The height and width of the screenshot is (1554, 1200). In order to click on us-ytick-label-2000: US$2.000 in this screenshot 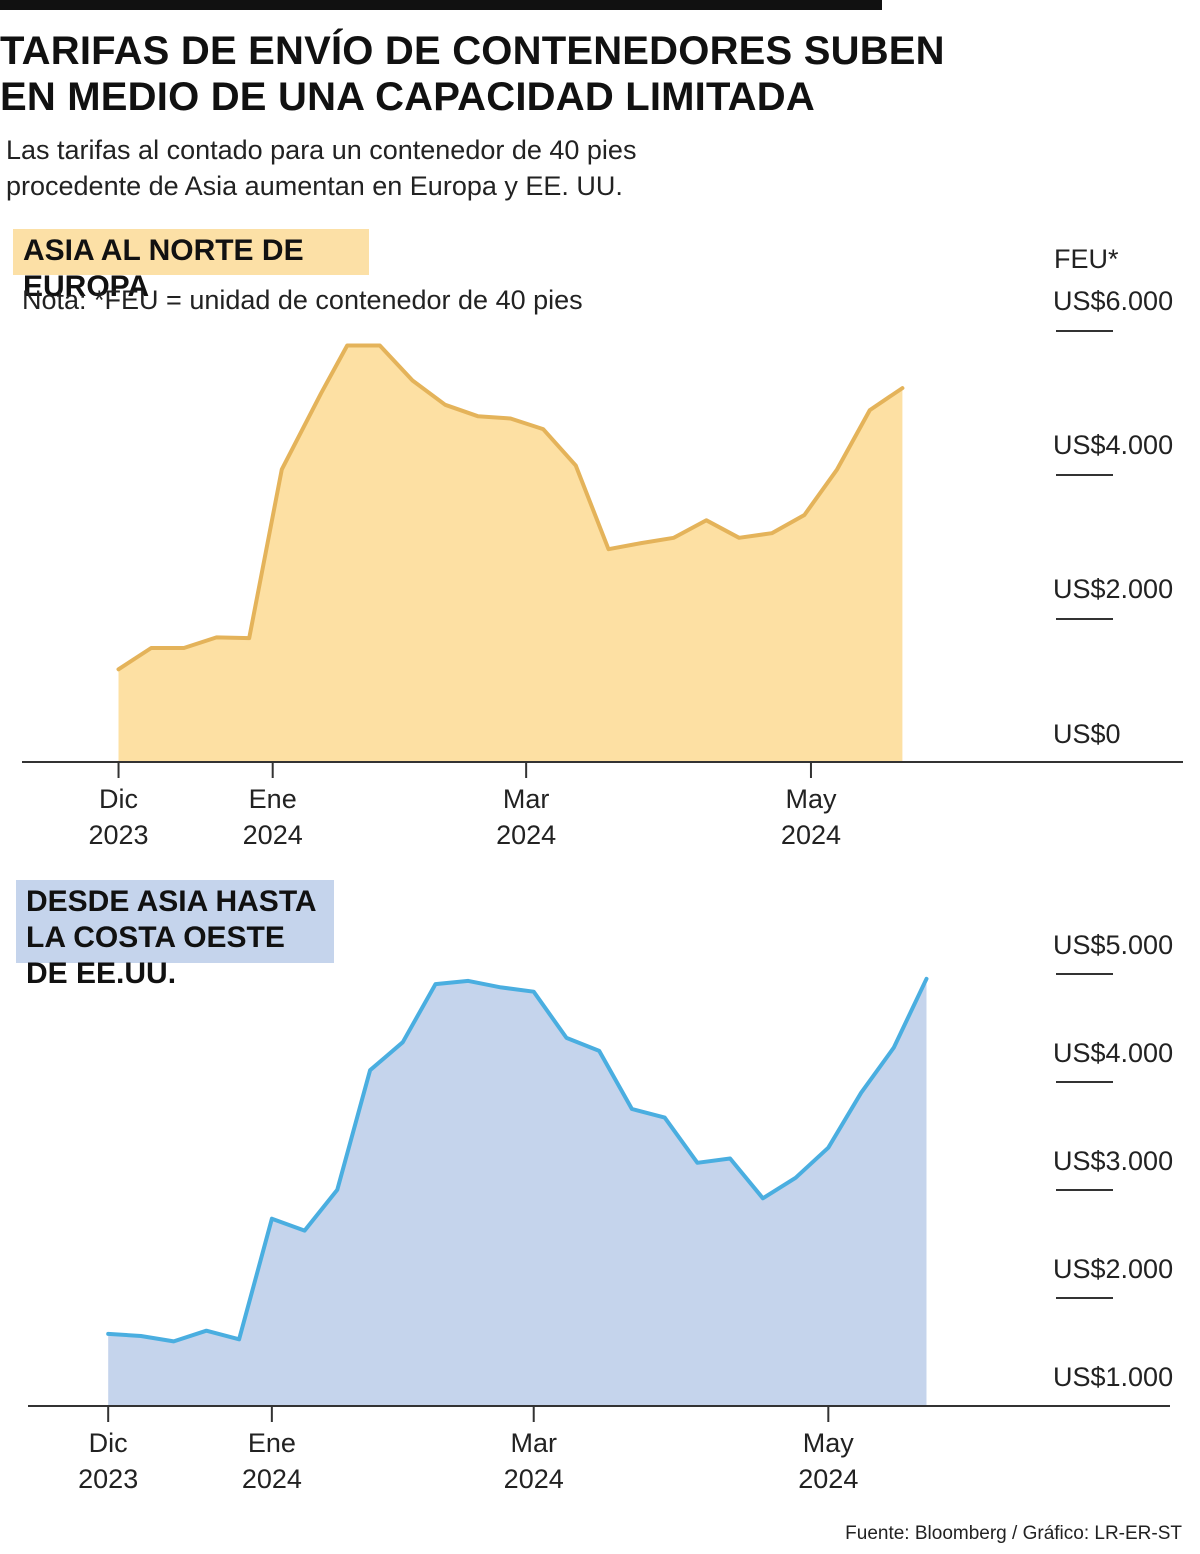, I will do `click(1113, 1269)`.